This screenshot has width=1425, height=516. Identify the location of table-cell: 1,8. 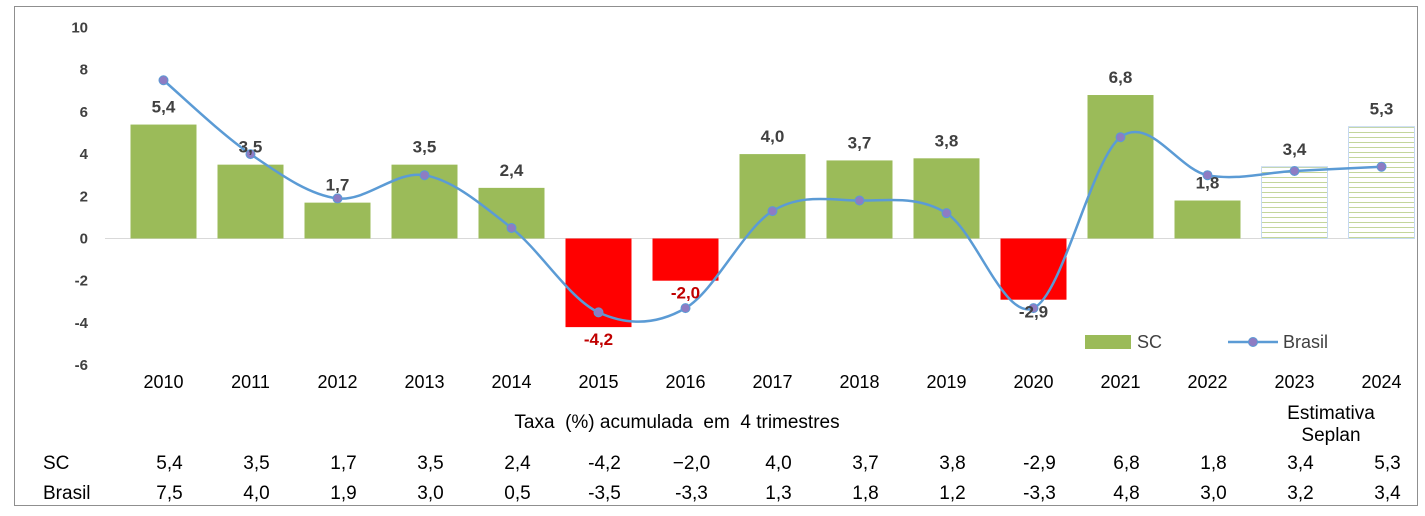
(1213, 463).